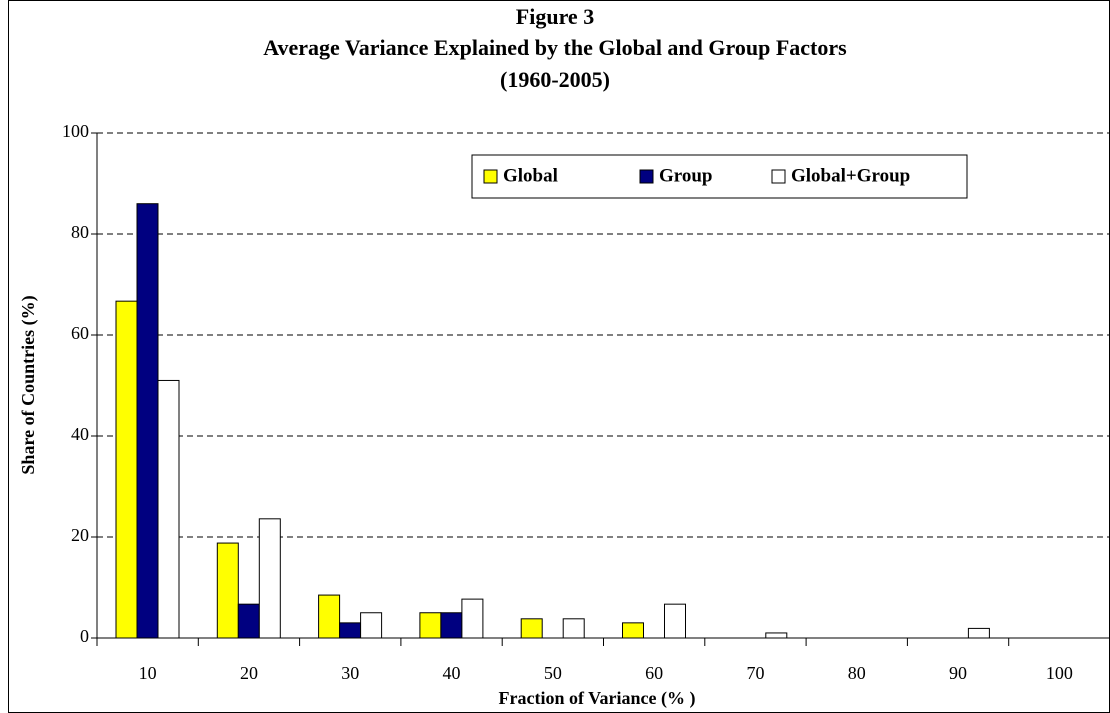 The width and height of the screenshot is (1110, 713). Describe the element at coordinates (686, 175) in the screenshot. I see `legend-label: Group` at that location.